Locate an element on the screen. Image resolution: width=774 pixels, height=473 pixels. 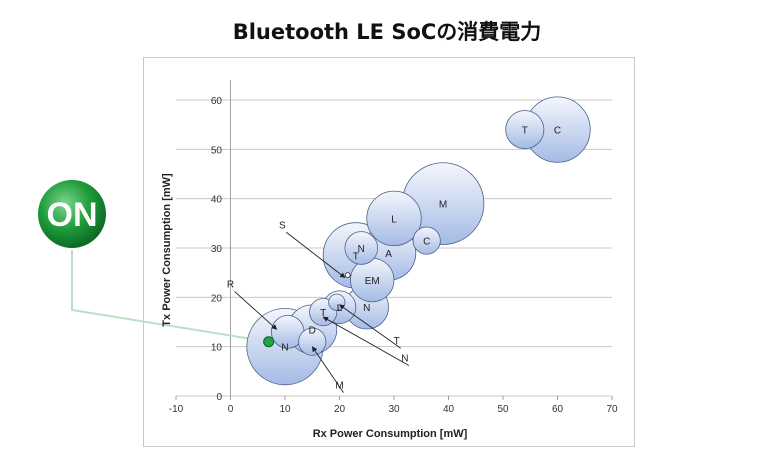
y-tick-label: 0 is located at coordinates (219, 397).